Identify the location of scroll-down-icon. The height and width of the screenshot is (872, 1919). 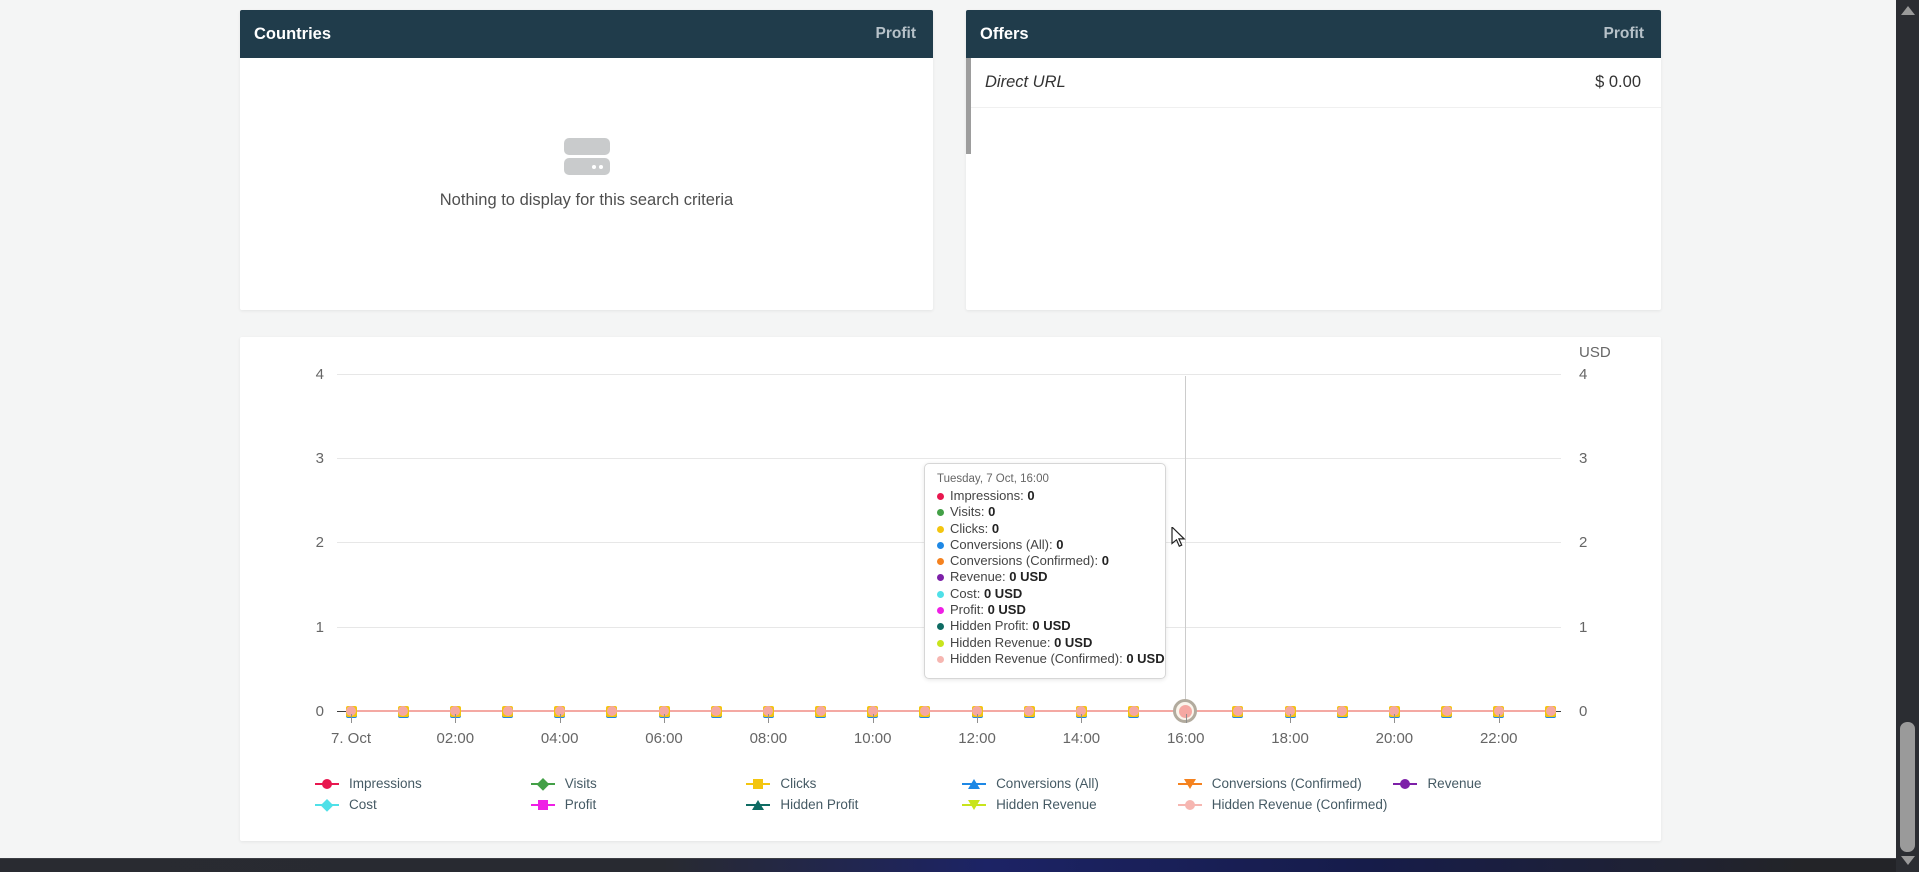
(1907, 860).